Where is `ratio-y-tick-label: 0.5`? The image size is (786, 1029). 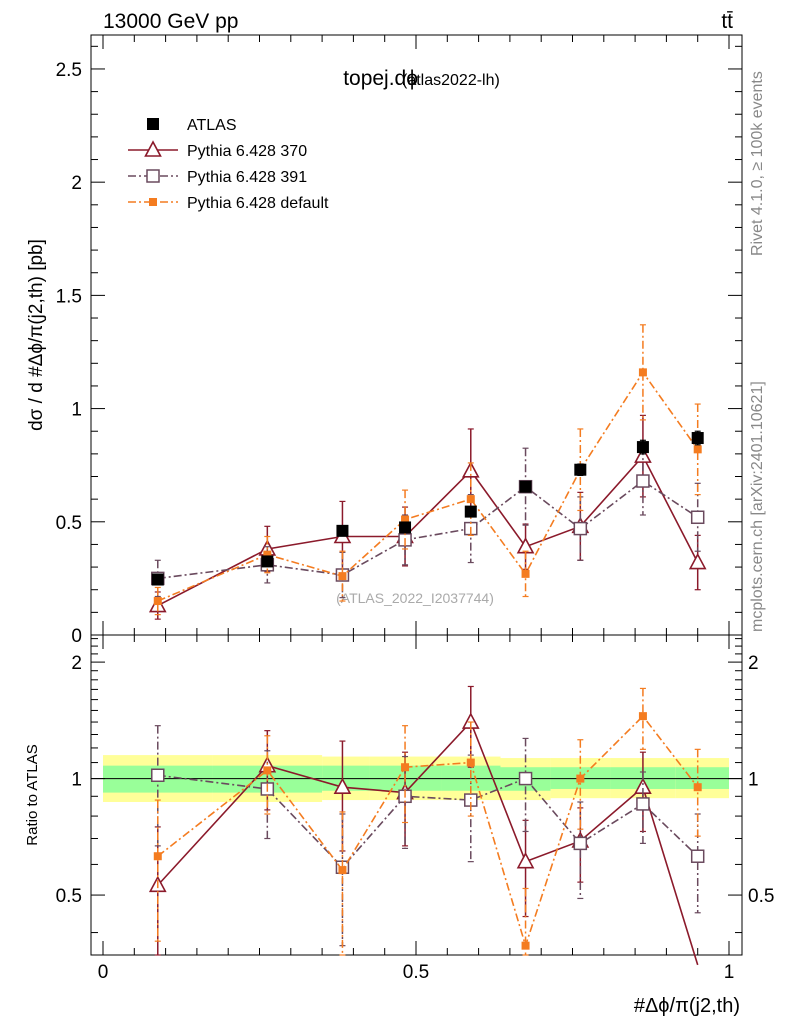 ratio-y-tick-label: 0.5 is located at coordinates (69, 896).